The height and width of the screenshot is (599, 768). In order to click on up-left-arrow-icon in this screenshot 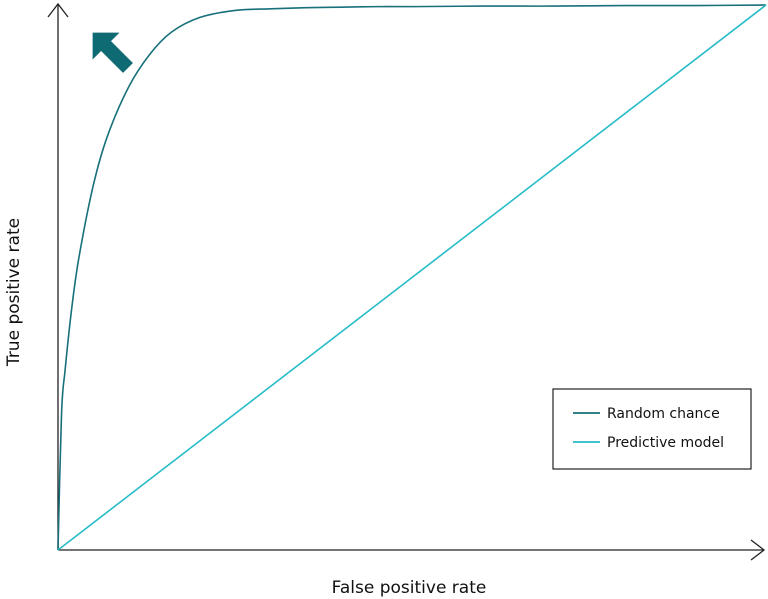, I will do `click(112, 52)`.